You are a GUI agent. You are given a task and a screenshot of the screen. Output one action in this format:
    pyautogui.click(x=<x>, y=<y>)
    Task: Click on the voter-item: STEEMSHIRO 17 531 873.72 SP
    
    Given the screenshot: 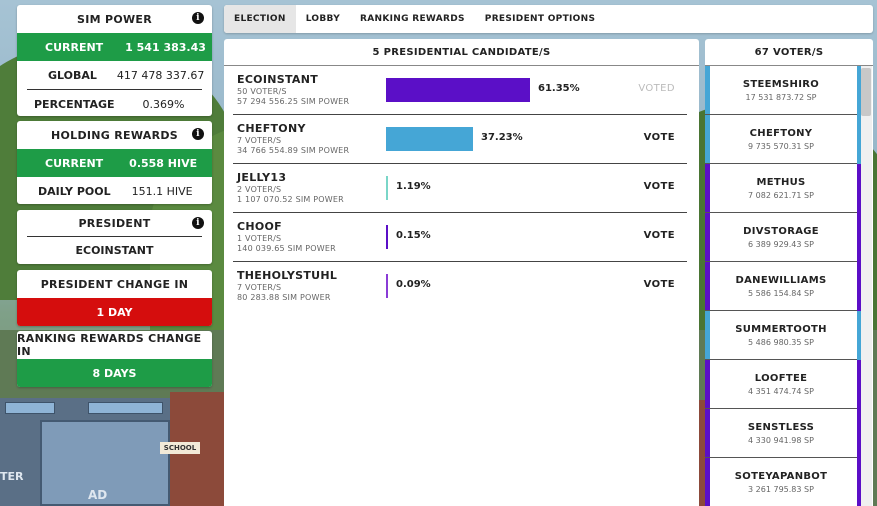 What is the action you would take?
    pyautogui.click(x=781, y=90)
    